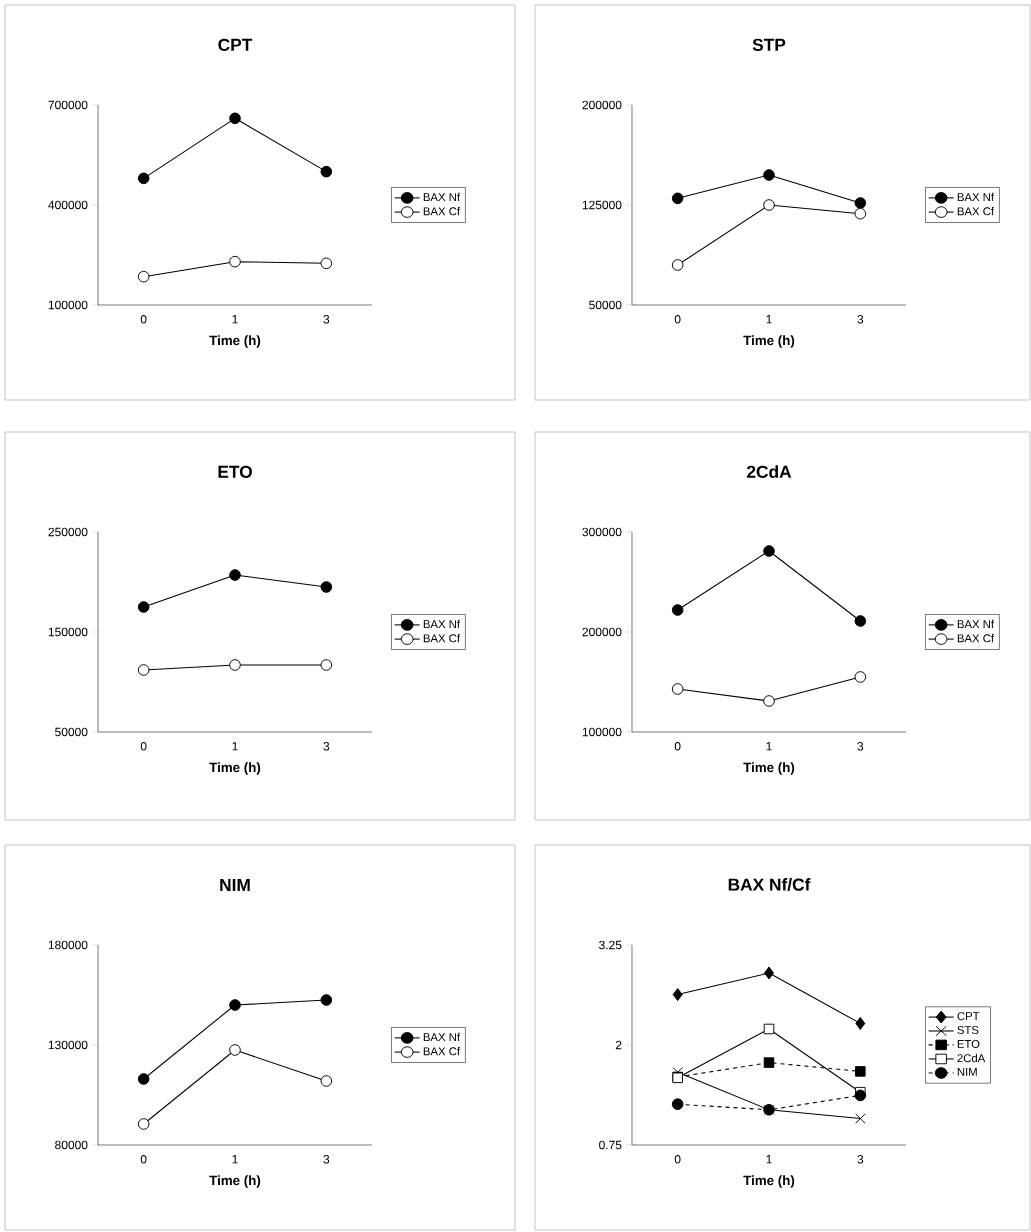 This screenshot has height=1232, width=1031. Describe the element at coordinates (68, 945) in the screenshot. I see `y-tick-label: 180000` at that location.